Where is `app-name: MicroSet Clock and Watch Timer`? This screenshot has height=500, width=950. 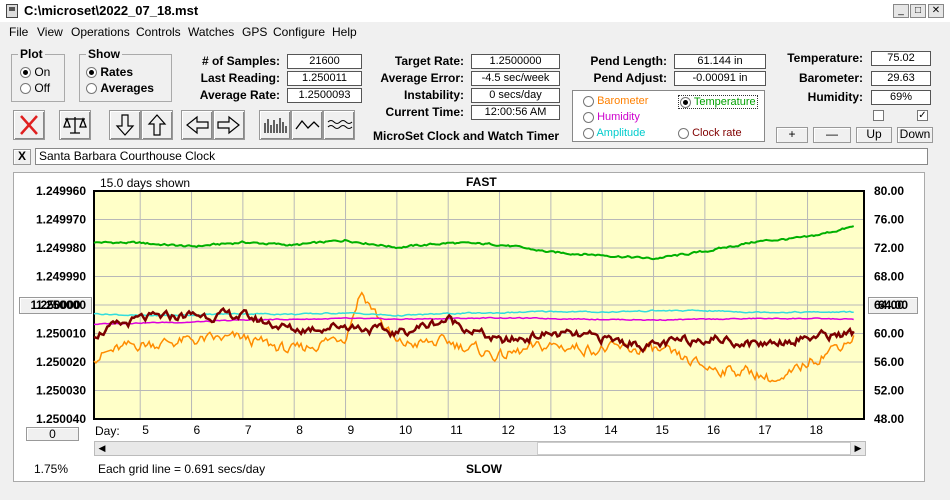
app-name: MicroSet Clock and Watch Timer is located at coordinates (466, 136).